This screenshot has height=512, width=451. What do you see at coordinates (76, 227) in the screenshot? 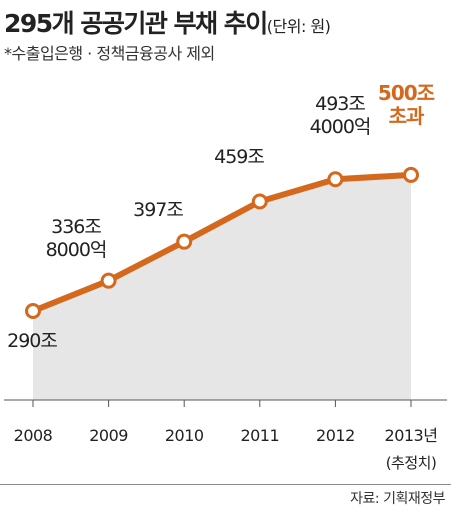
I see `data-label-line: 336조` at bounding box center [76, 227].